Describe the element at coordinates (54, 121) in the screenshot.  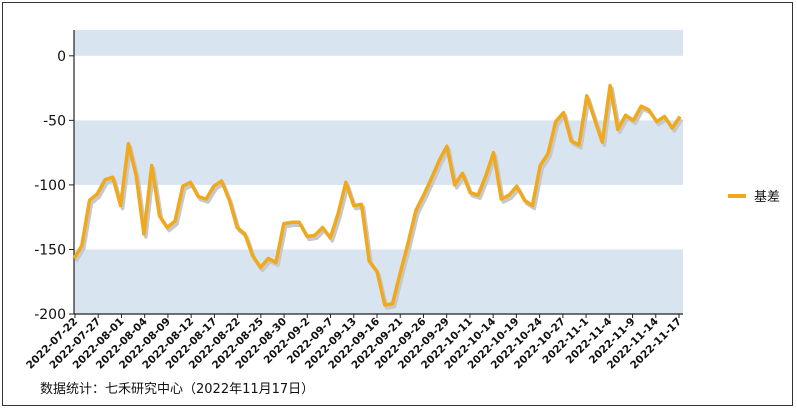
I see `y-tick-label: -50` at that location.